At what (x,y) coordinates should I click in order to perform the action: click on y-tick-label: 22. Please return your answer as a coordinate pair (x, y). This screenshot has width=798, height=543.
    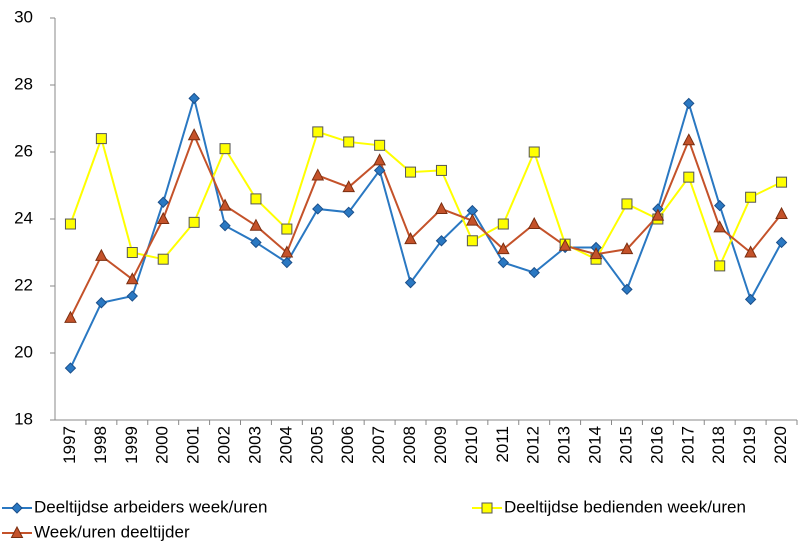
    Looking at the image, I should click on (23, 284).